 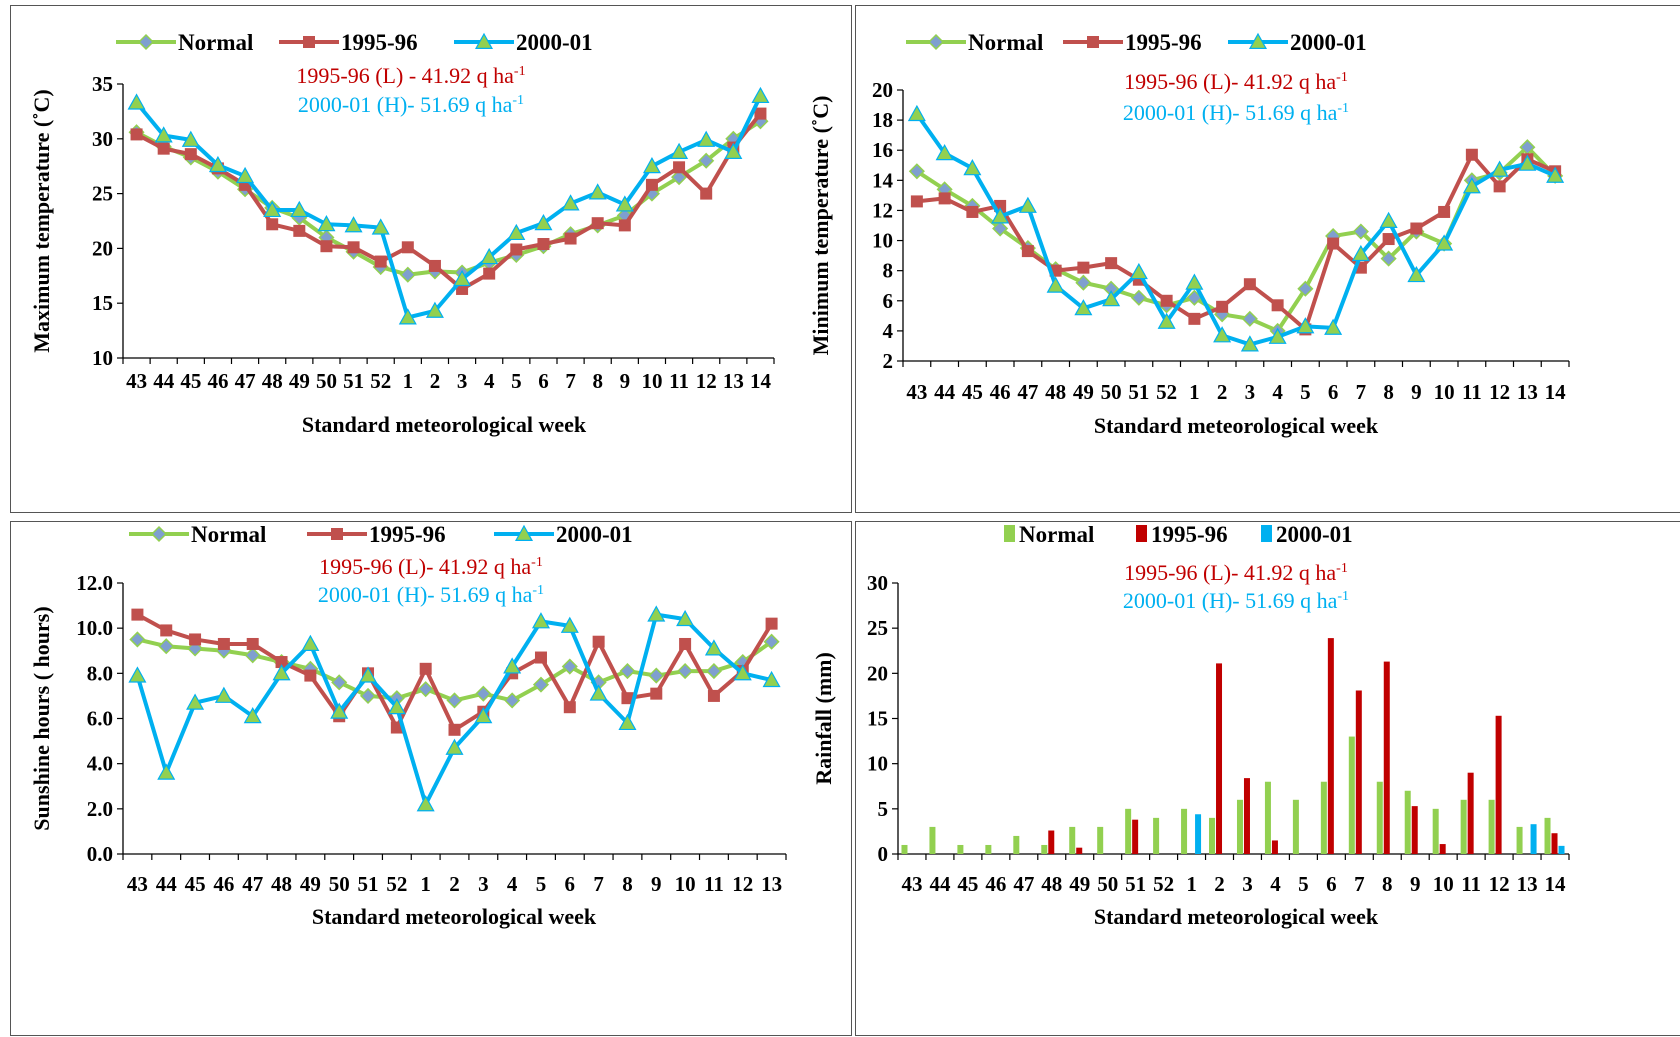 I want to click on y-tick-label: 20, so click(x=877, y=673).